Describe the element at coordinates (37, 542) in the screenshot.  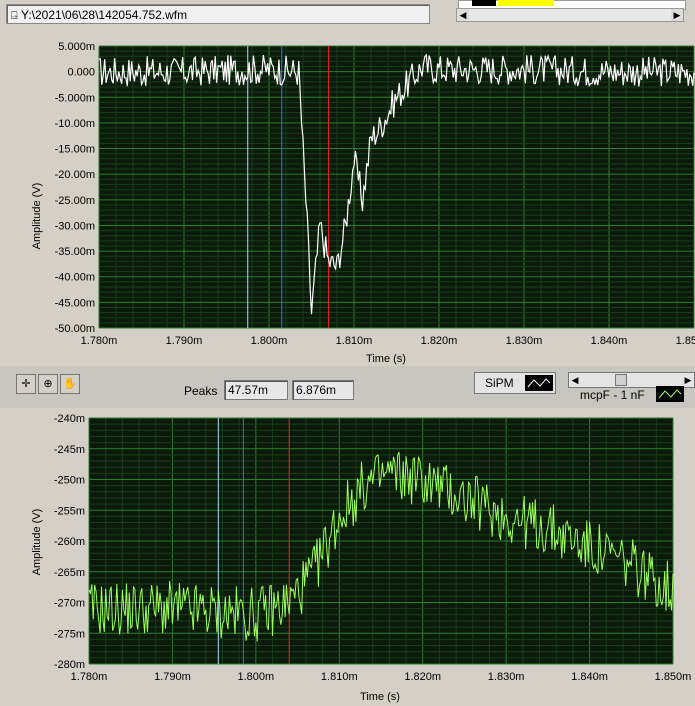
I see `bottom-y-axis-label: Amplitude (V)` at that location.